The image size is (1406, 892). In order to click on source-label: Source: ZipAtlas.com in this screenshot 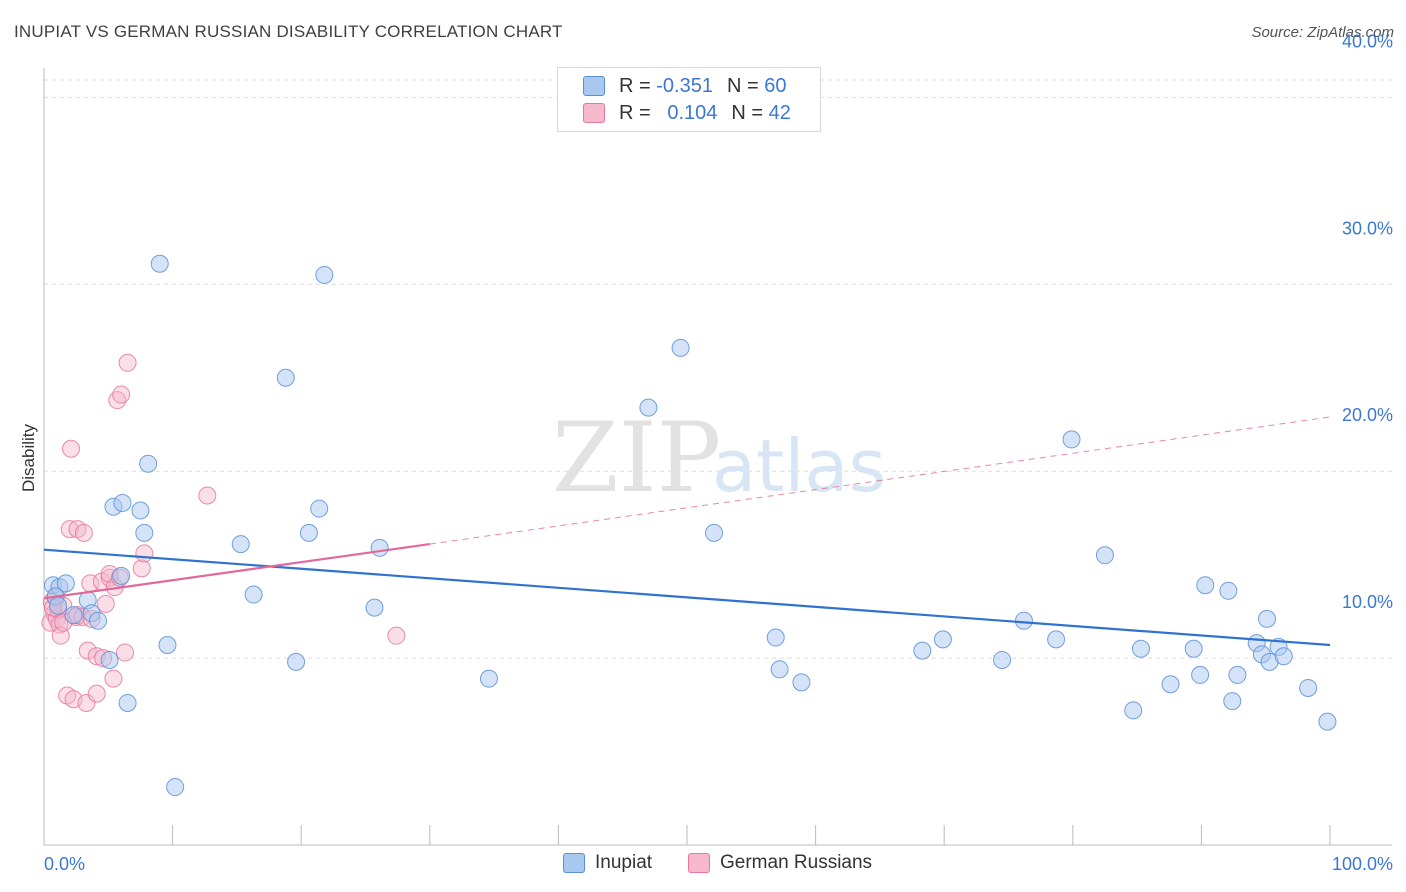, I will do `click(1322, 32)`.